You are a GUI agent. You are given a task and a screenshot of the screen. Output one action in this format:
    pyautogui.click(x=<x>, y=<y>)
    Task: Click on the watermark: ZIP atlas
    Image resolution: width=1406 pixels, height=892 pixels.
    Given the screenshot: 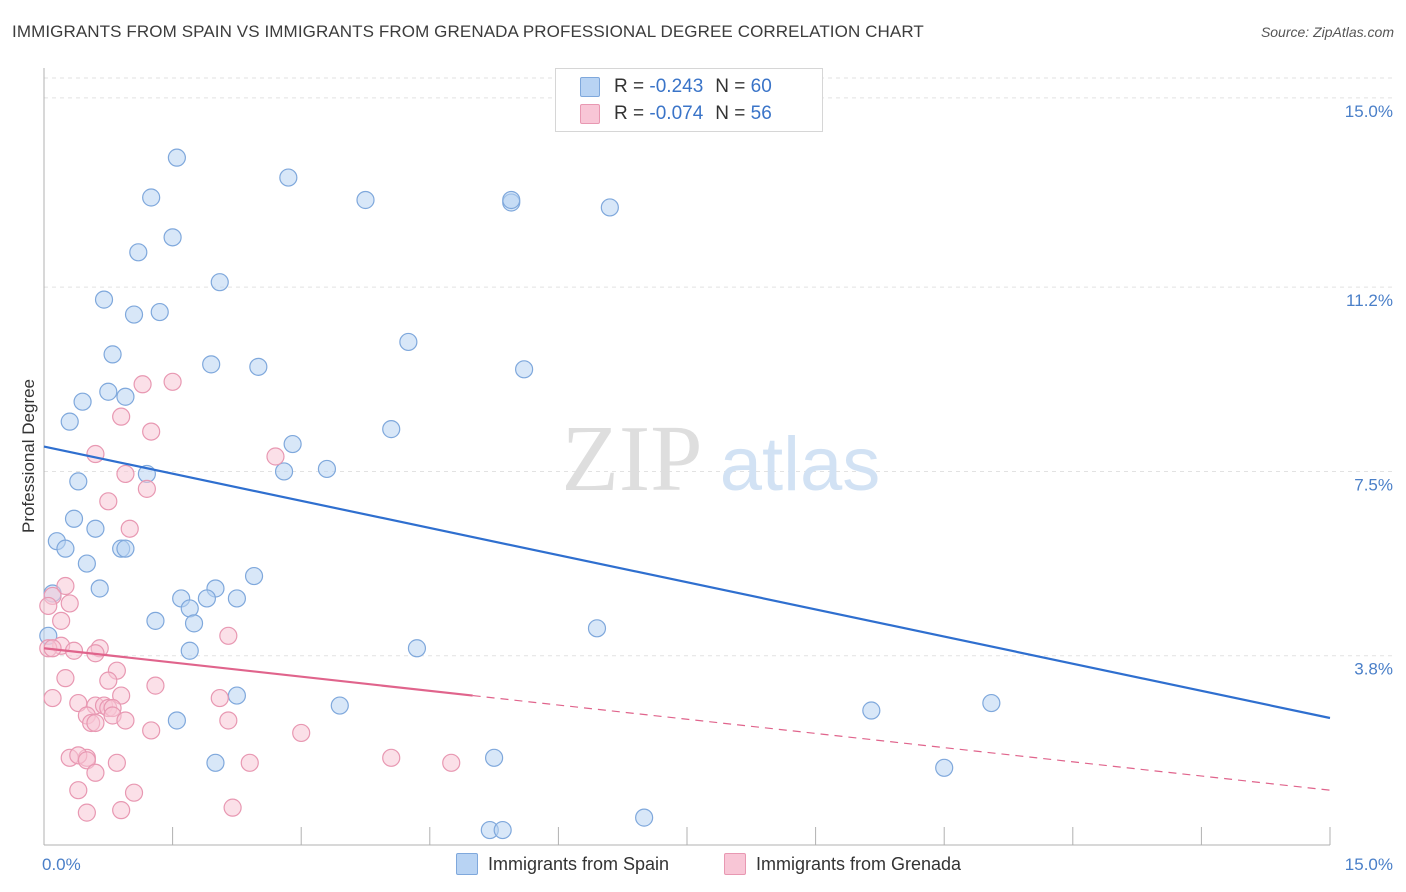 What is the action you would take?
    pyautogui.click(x=721, y=459)
    